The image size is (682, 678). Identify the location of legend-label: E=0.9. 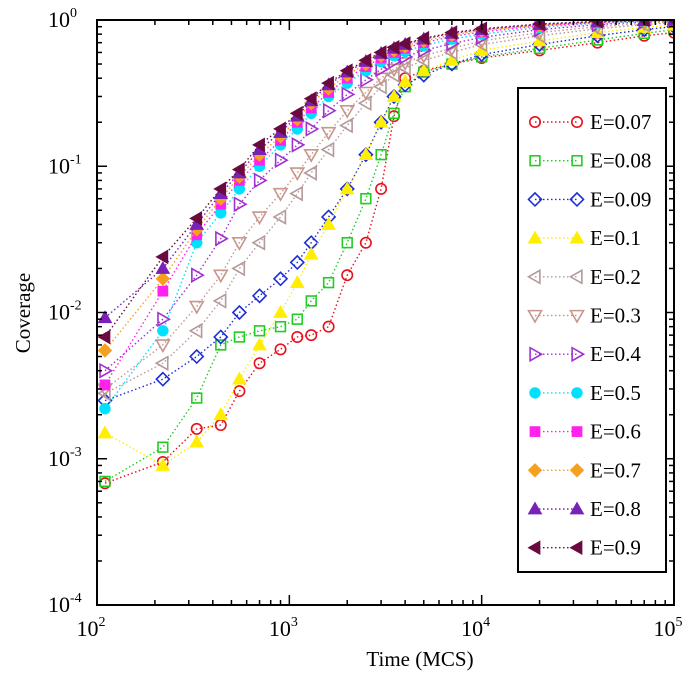
(615, 548).